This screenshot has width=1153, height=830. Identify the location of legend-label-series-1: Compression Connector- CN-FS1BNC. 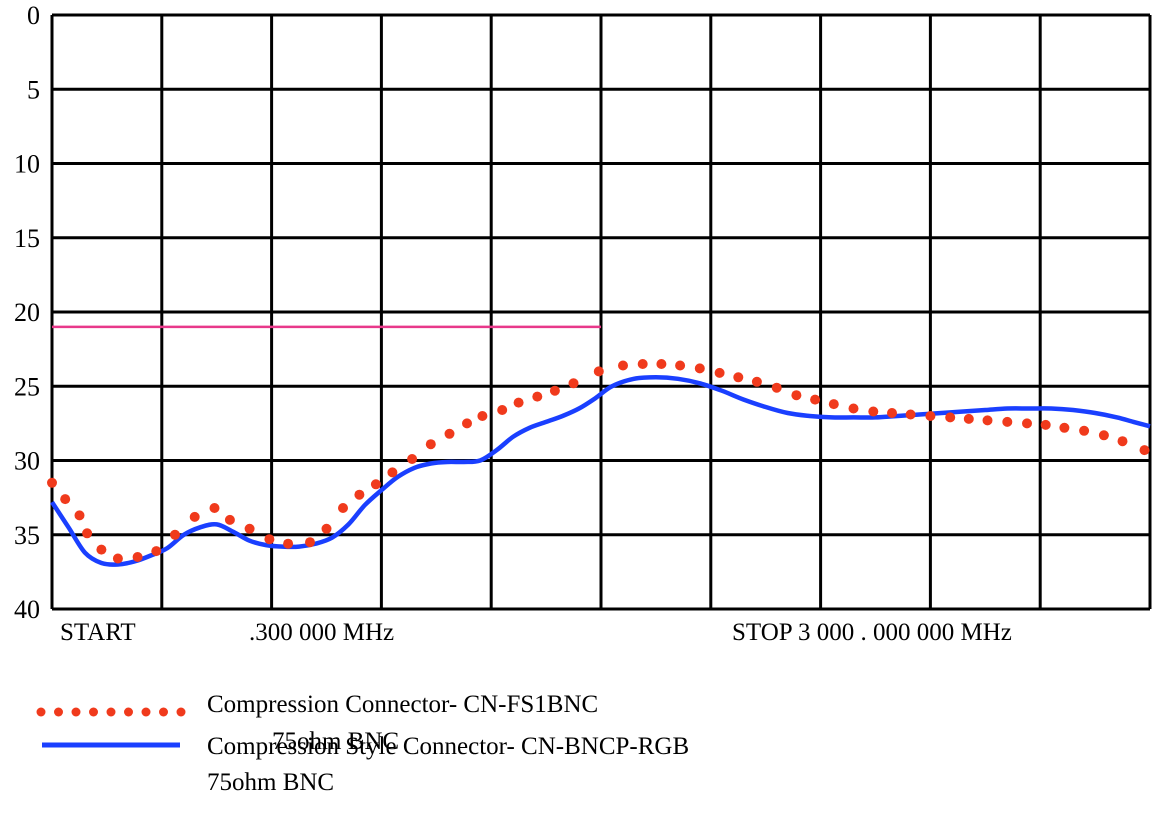
(402, 704).